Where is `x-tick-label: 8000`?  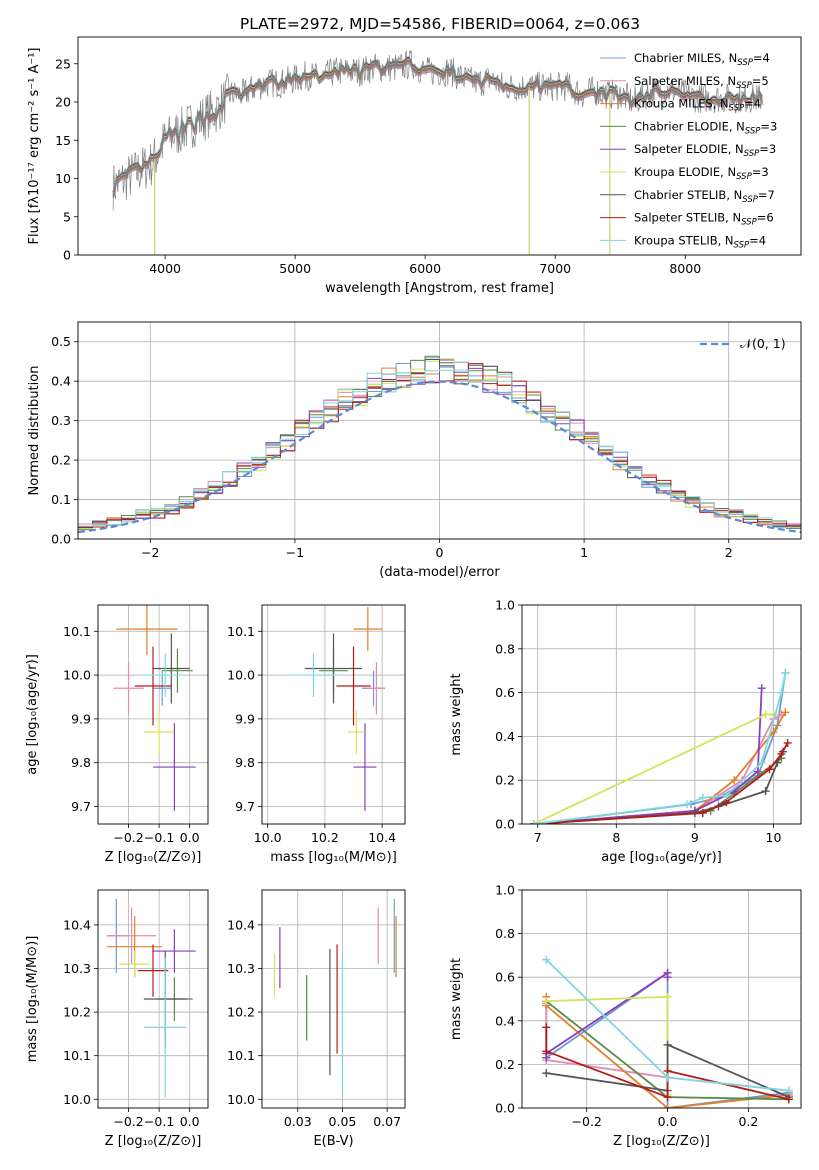 x-tick-label: 8000 is located at coordinates (685, 268).